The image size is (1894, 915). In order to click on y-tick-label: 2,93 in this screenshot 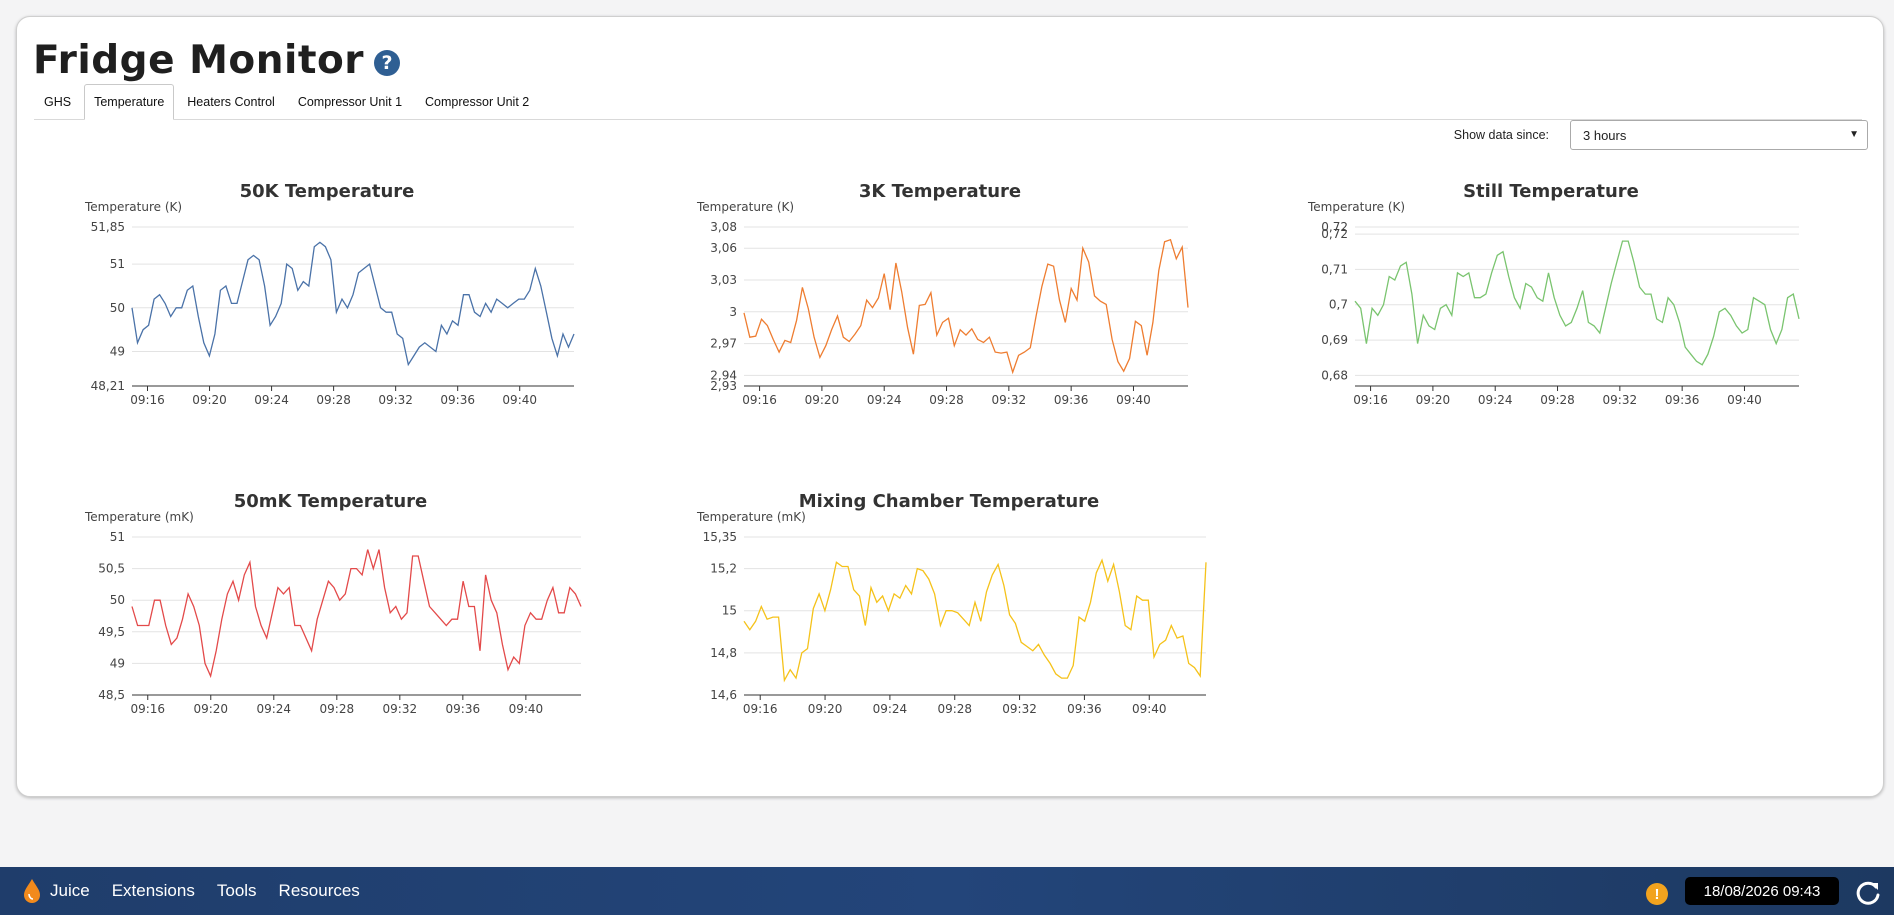, I will do `click(723, 386)`.